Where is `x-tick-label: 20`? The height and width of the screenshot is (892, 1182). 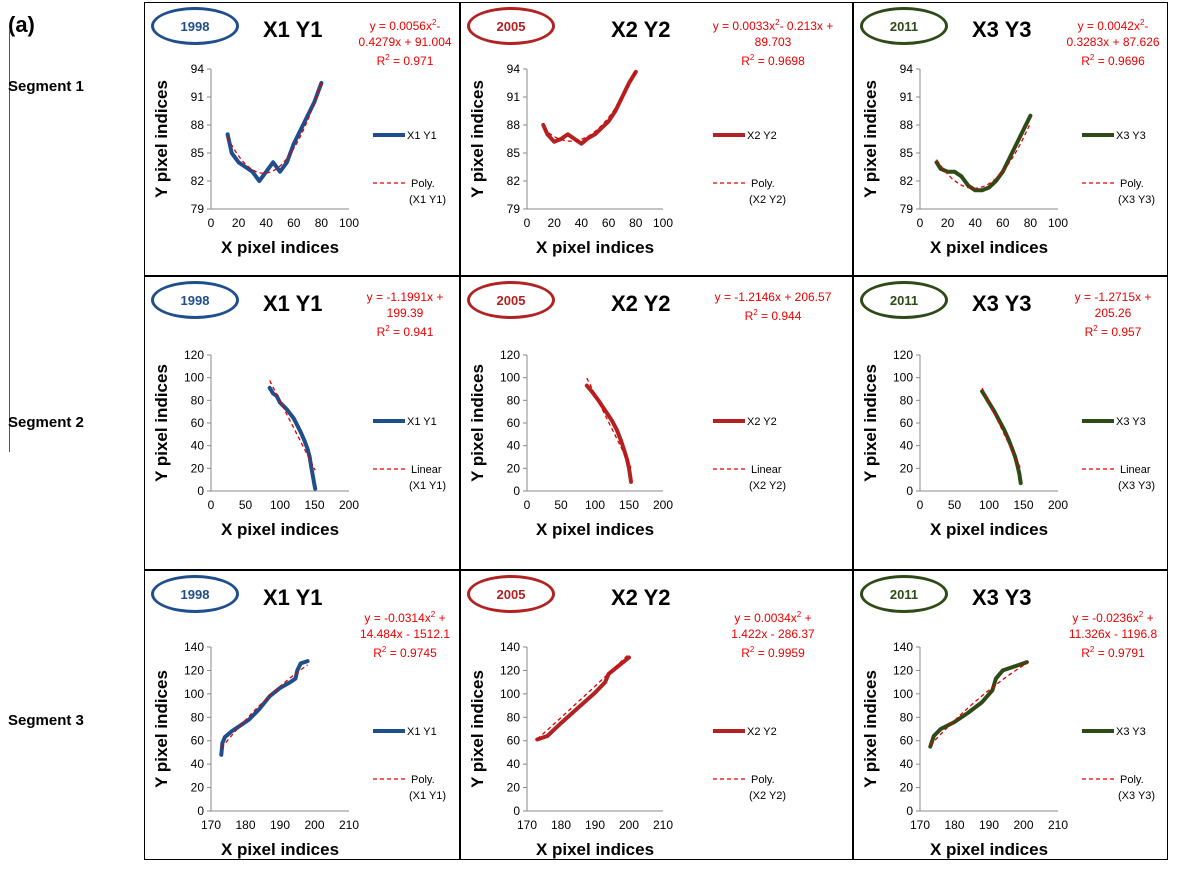 x-tick-label: 20 is located at coordinates (239, 223).